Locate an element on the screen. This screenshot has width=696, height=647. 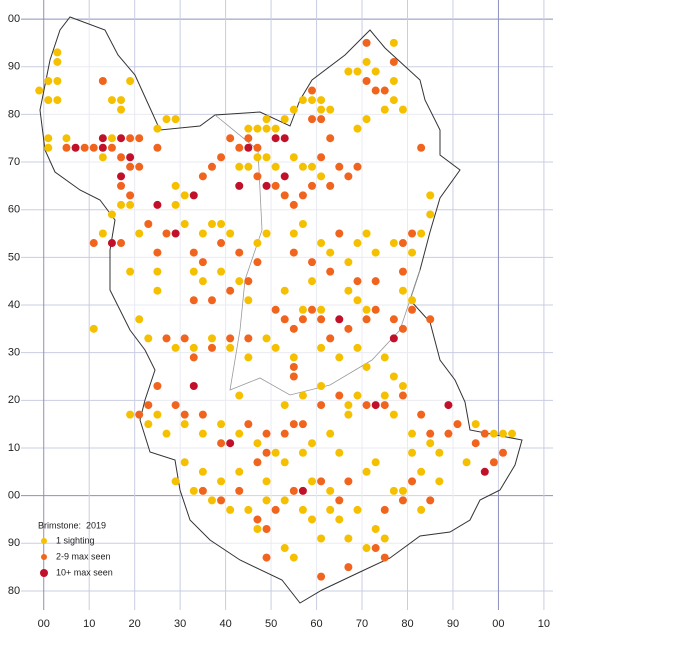
legend-dot is located at coordinates (44, 557).